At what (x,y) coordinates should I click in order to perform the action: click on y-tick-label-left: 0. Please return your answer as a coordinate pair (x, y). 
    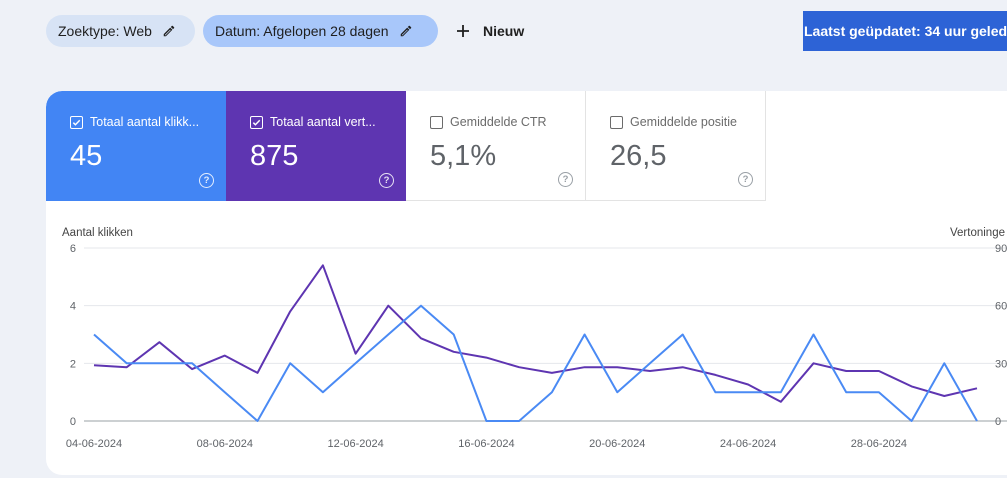
    Looking at the image, I should click on (73, 422).